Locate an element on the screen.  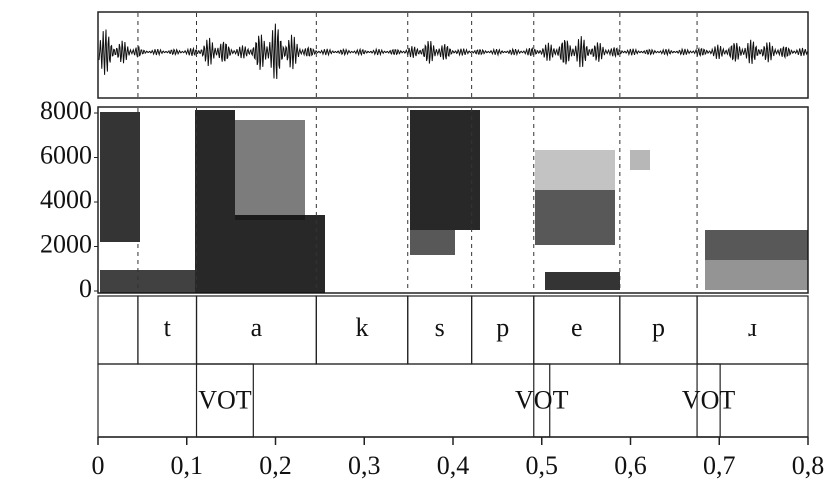
x-tick-label: 0,2 is located at coordinates (275, 465).